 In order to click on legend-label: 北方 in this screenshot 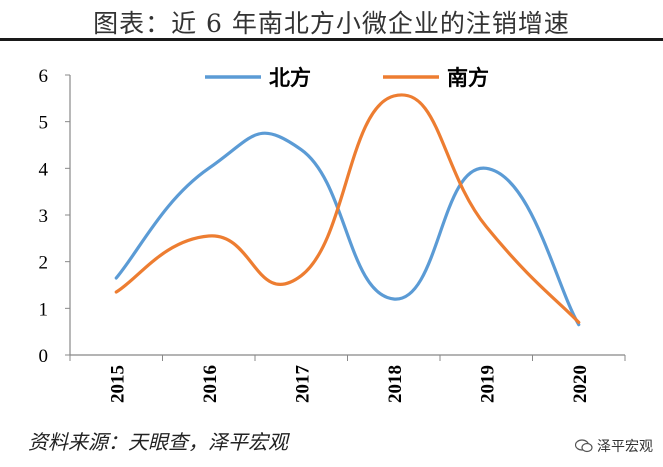, I will do `click(290, 78)`.